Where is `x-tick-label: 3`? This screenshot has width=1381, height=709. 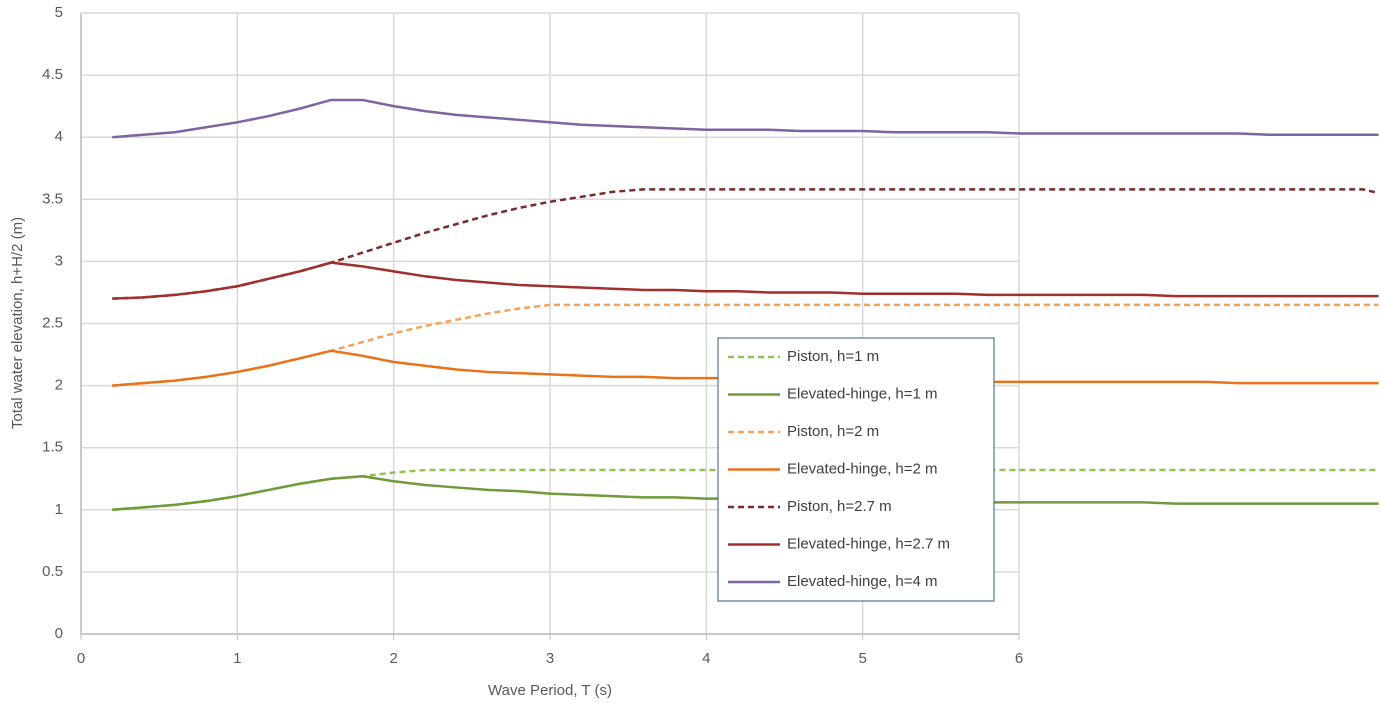 x-tick-label: 3 is located at coordinates (550, 658).